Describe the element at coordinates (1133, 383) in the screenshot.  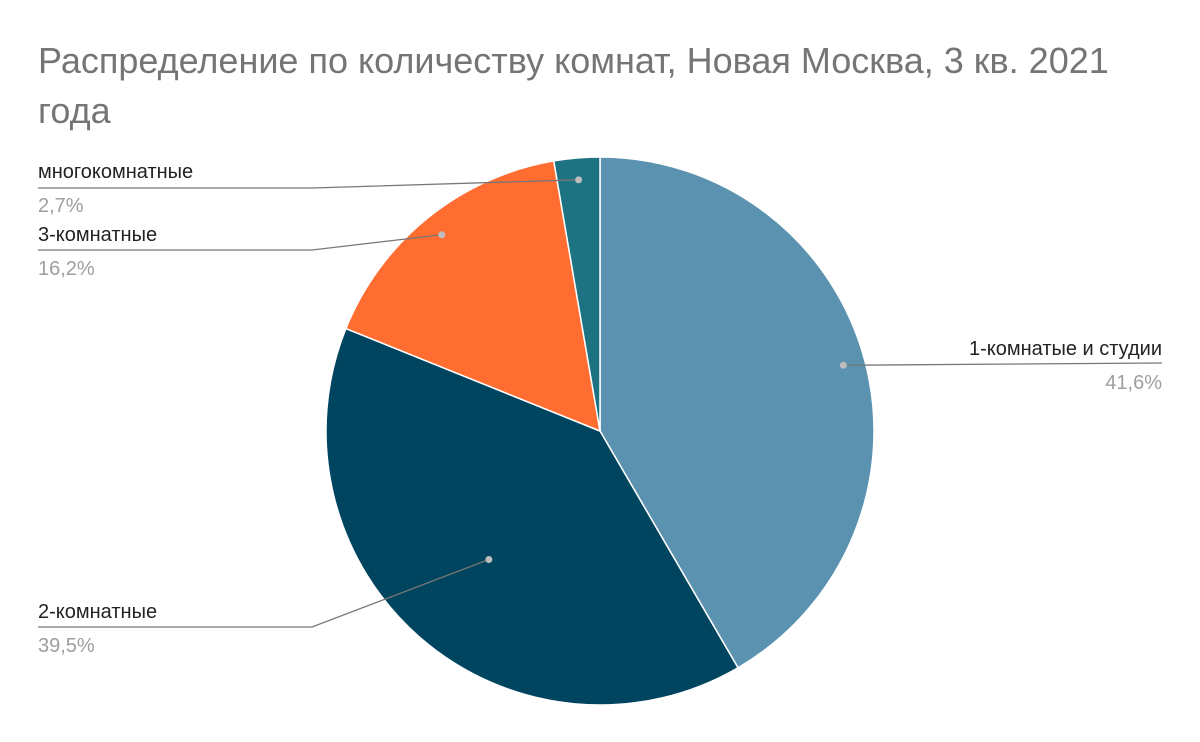
I see `slice-percent: 41,6%` at that location.